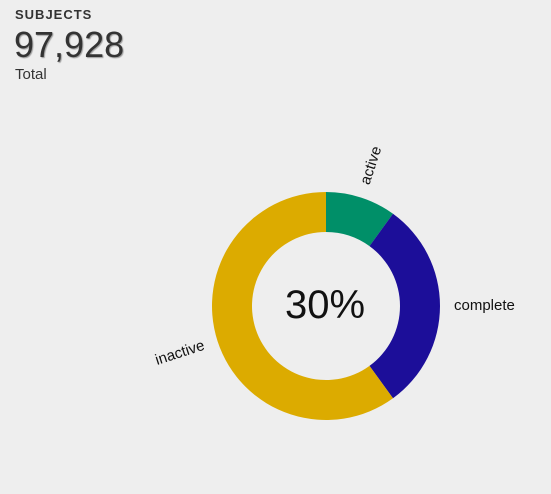 The image size is (551, 494). I want to click on stat-total-value: 97,928, so click(69, 44).